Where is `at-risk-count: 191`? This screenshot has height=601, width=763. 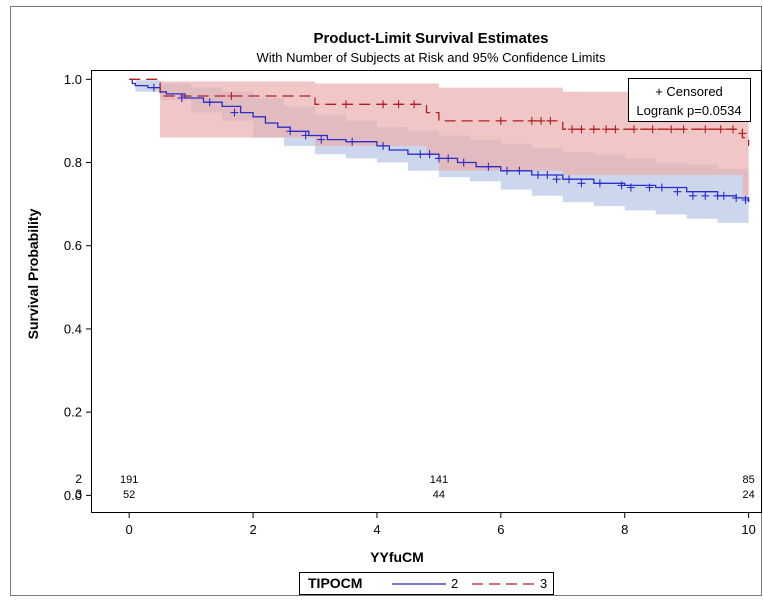
at-risk-count: 191 is located at coordinates (129, 480).